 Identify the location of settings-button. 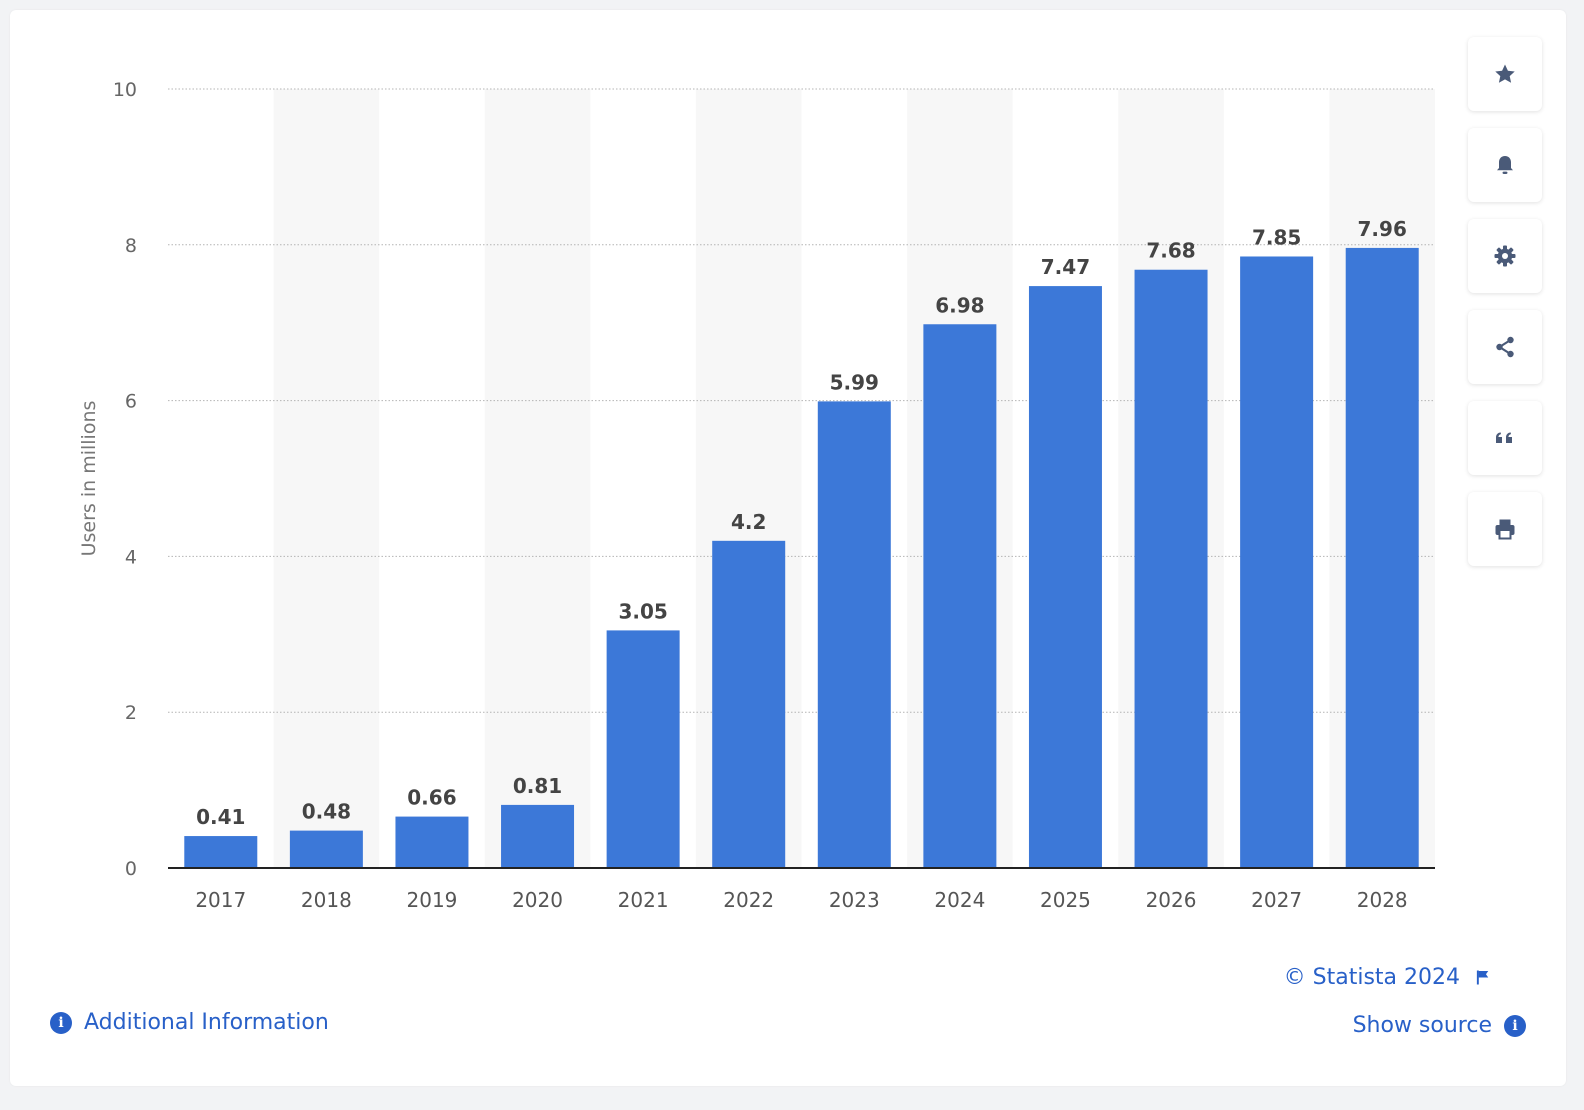
(1505, 256).